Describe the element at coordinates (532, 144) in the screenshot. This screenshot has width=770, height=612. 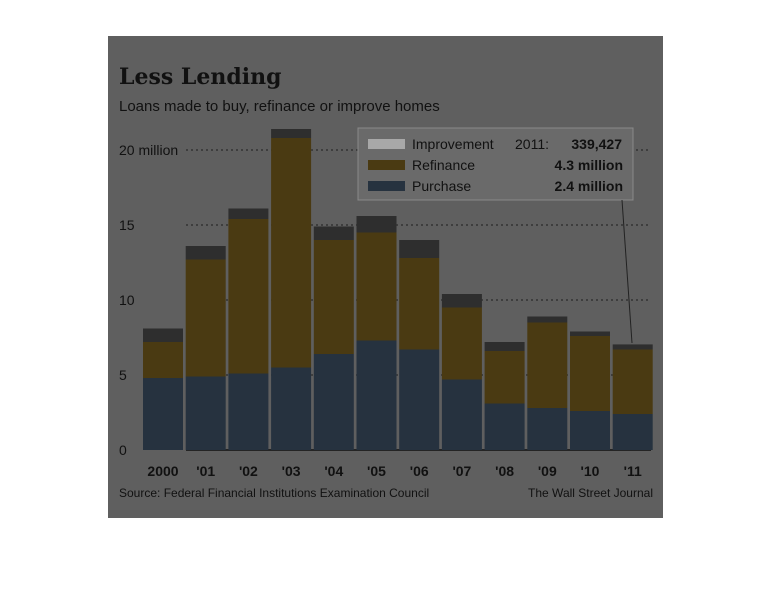
I see `legend-year: 2011:` at that location.